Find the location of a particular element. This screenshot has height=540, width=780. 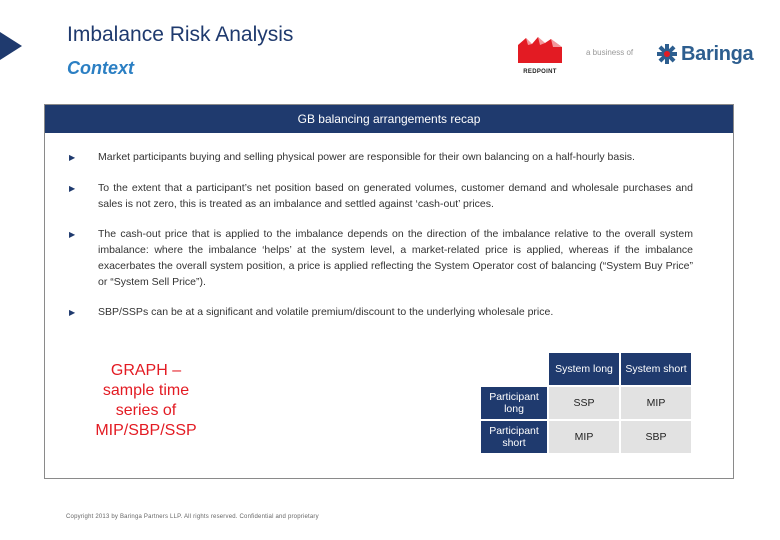

table-row: Participant short MIP SBP is located at coordinates (586, 436).